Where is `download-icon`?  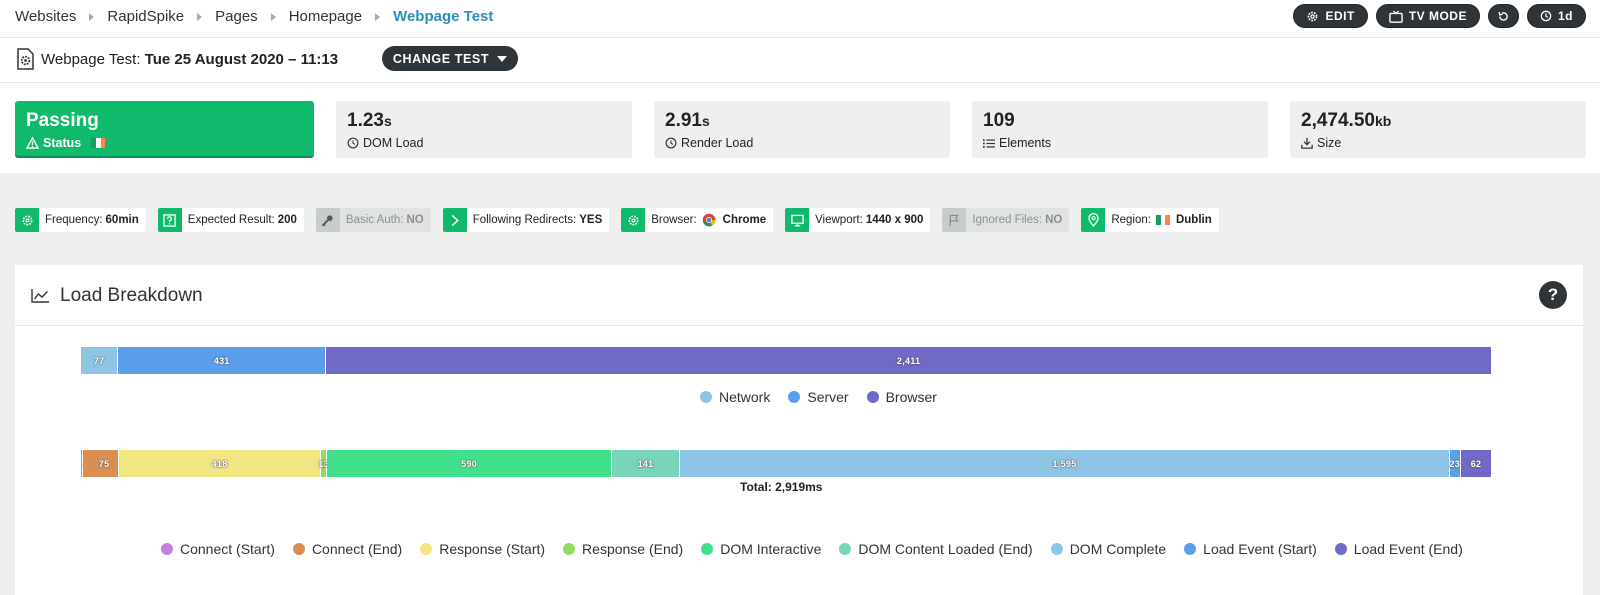 download-icon is located at coordinates (1307, 143).